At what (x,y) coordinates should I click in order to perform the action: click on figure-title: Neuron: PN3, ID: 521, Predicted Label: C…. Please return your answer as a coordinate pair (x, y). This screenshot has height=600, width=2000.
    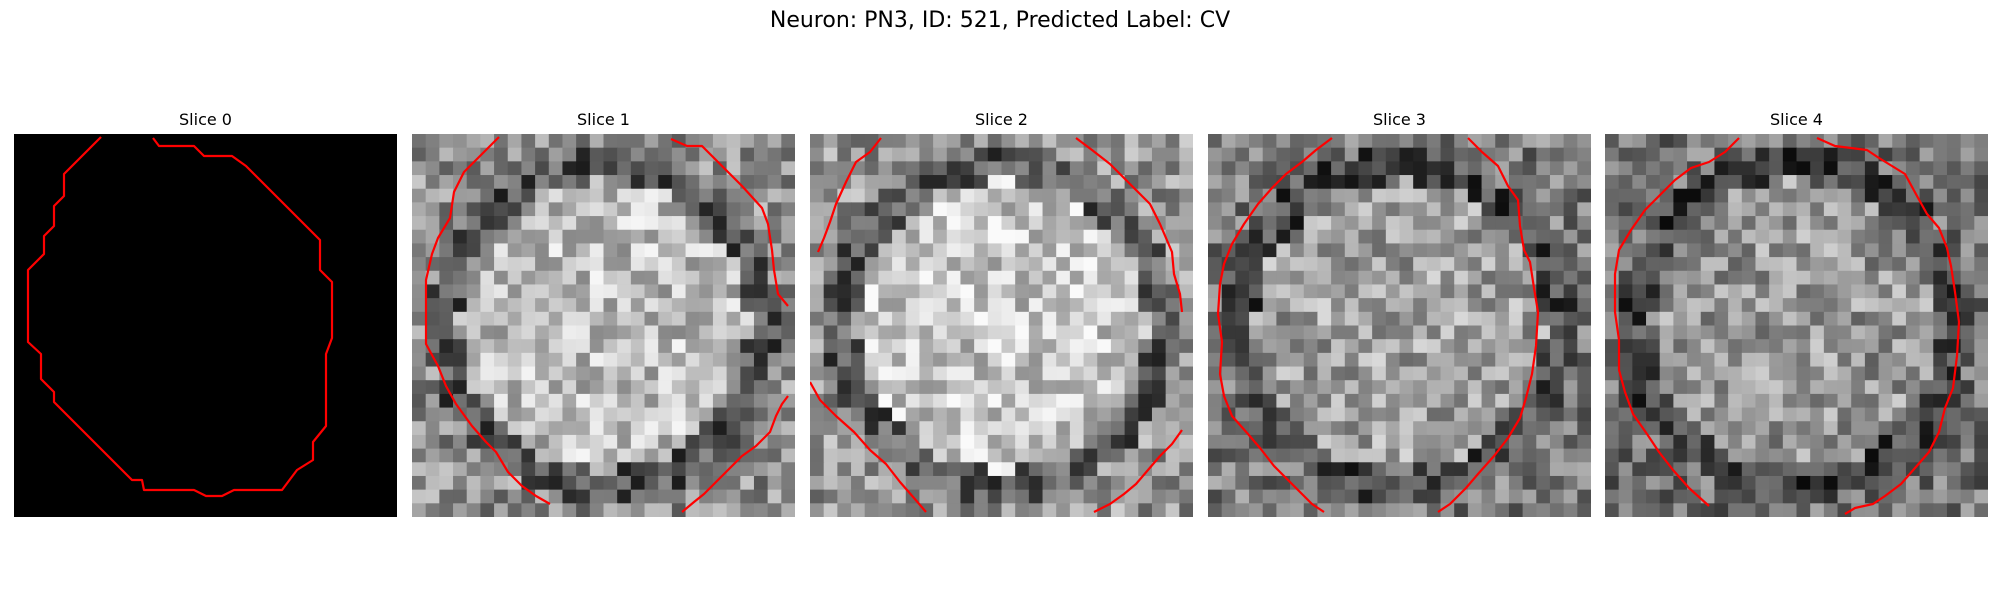
    Looking at the image, I should click on (1000, 20).